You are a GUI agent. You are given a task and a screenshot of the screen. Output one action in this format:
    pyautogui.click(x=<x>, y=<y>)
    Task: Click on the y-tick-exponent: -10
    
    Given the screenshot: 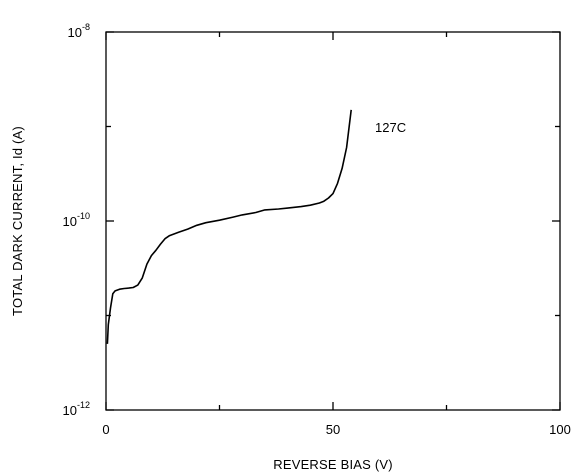 What is the action you would take?
    pyautogui.click(x=83, y=216)
    